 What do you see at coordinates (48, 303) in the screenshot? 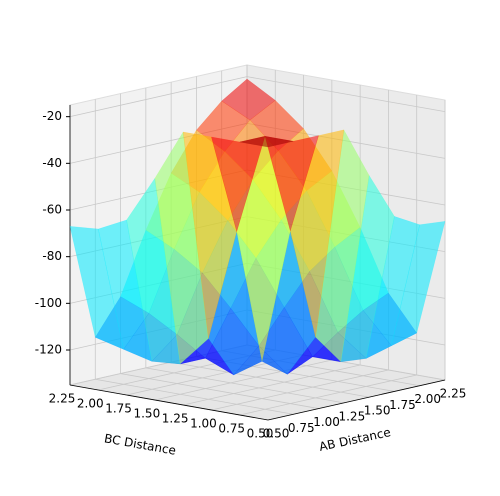
I see `z-tick-label: -100` at bounding box center [48, 303].